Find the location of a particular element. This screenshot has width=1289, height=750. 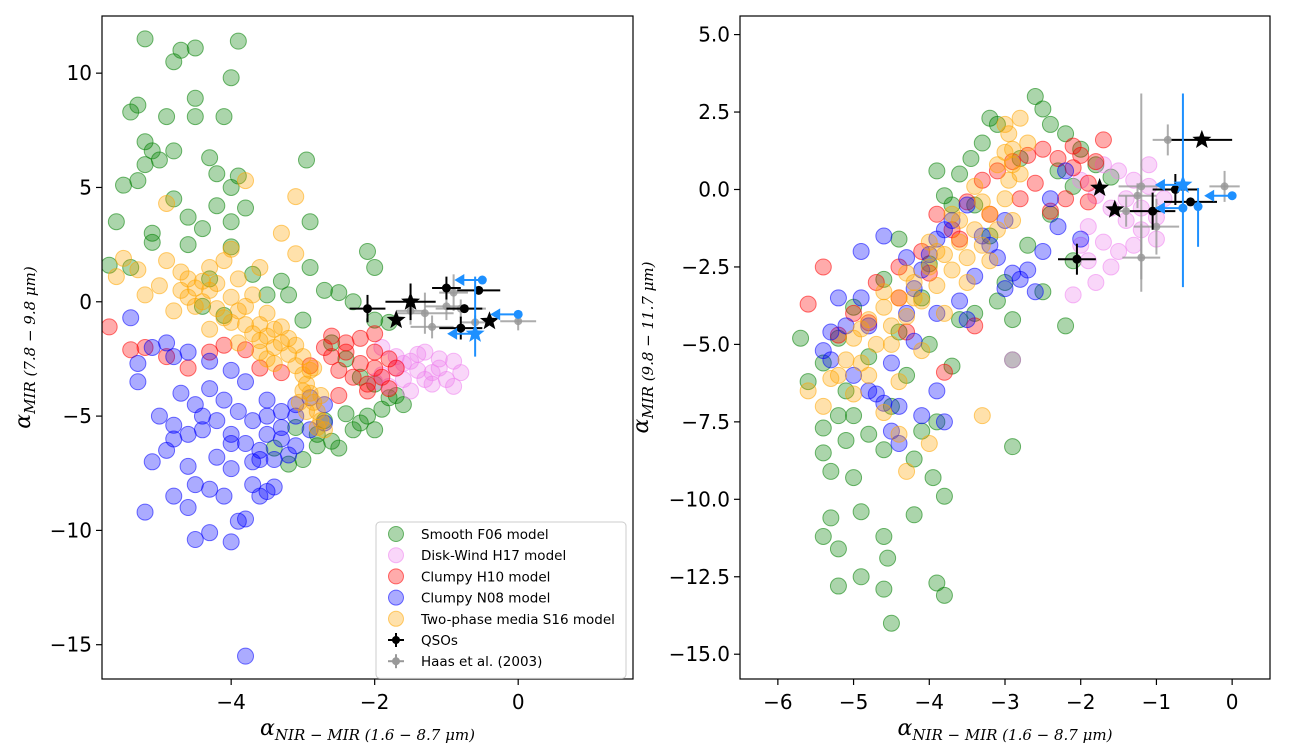

legend-entry: Haas et al. (2003) is located at coordinates (465, 662).